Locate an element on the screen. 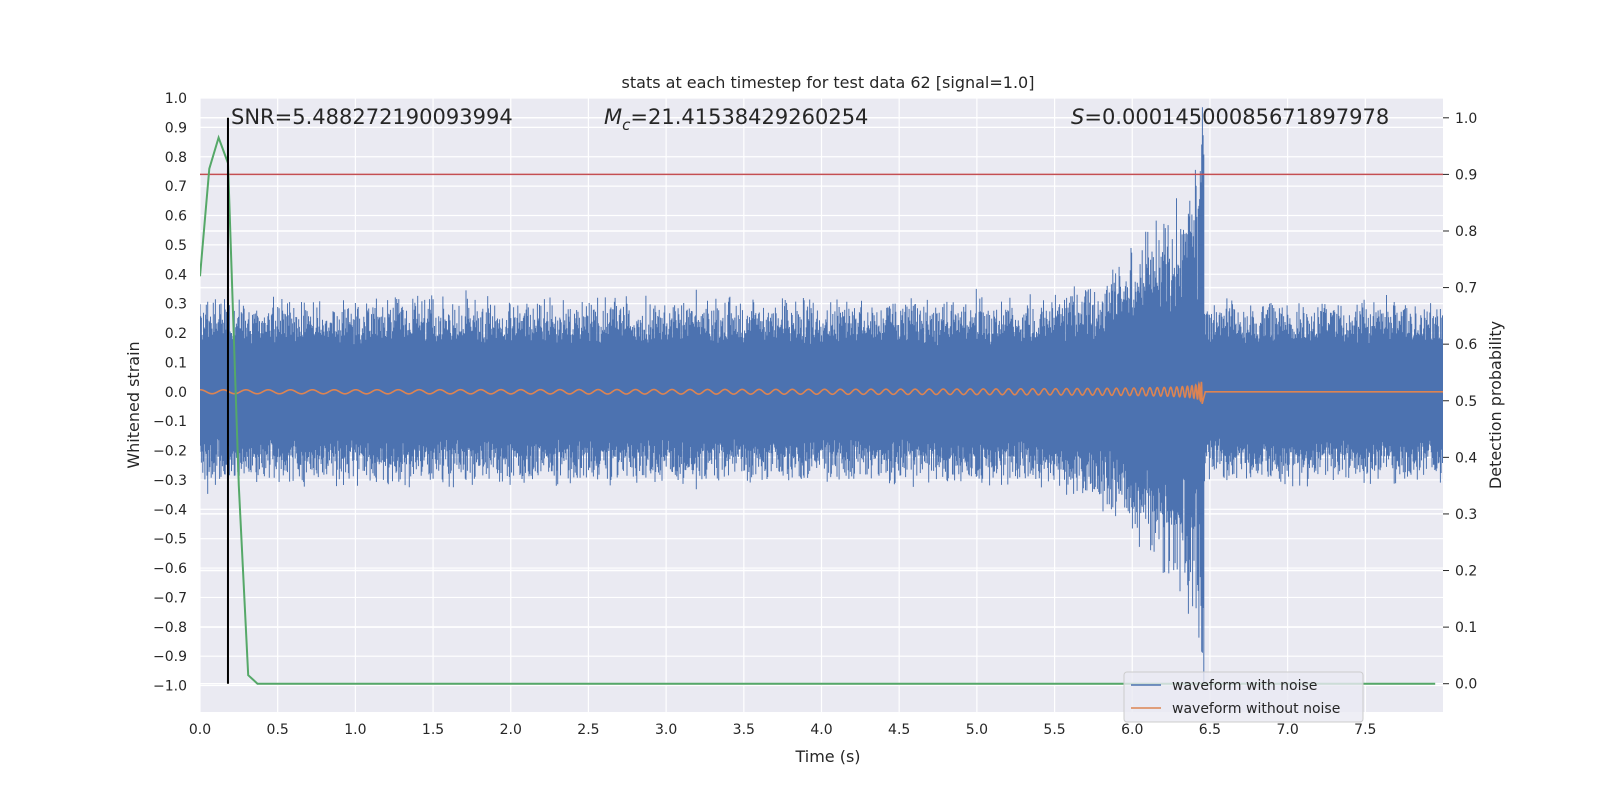  y-tick-label: −0.4 is located at coordinates (170, 510).